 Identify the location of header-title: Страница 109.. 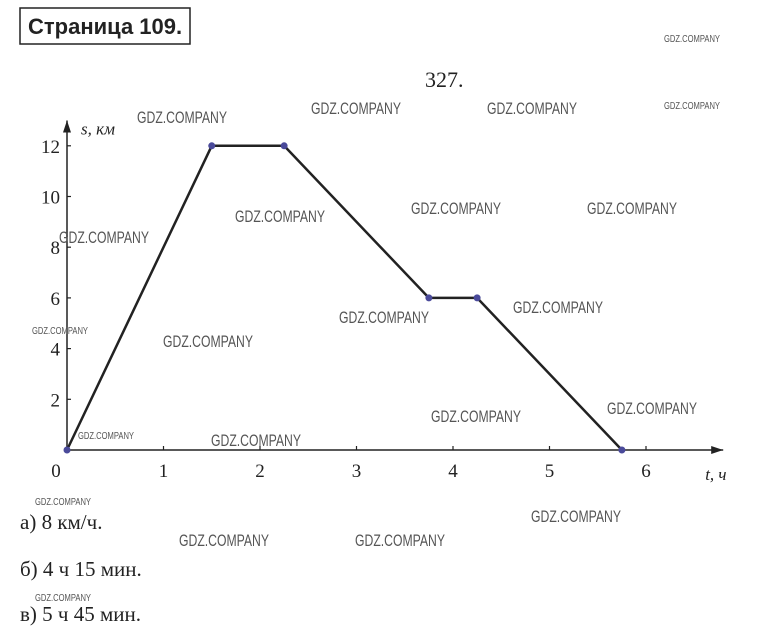
(105, 26).